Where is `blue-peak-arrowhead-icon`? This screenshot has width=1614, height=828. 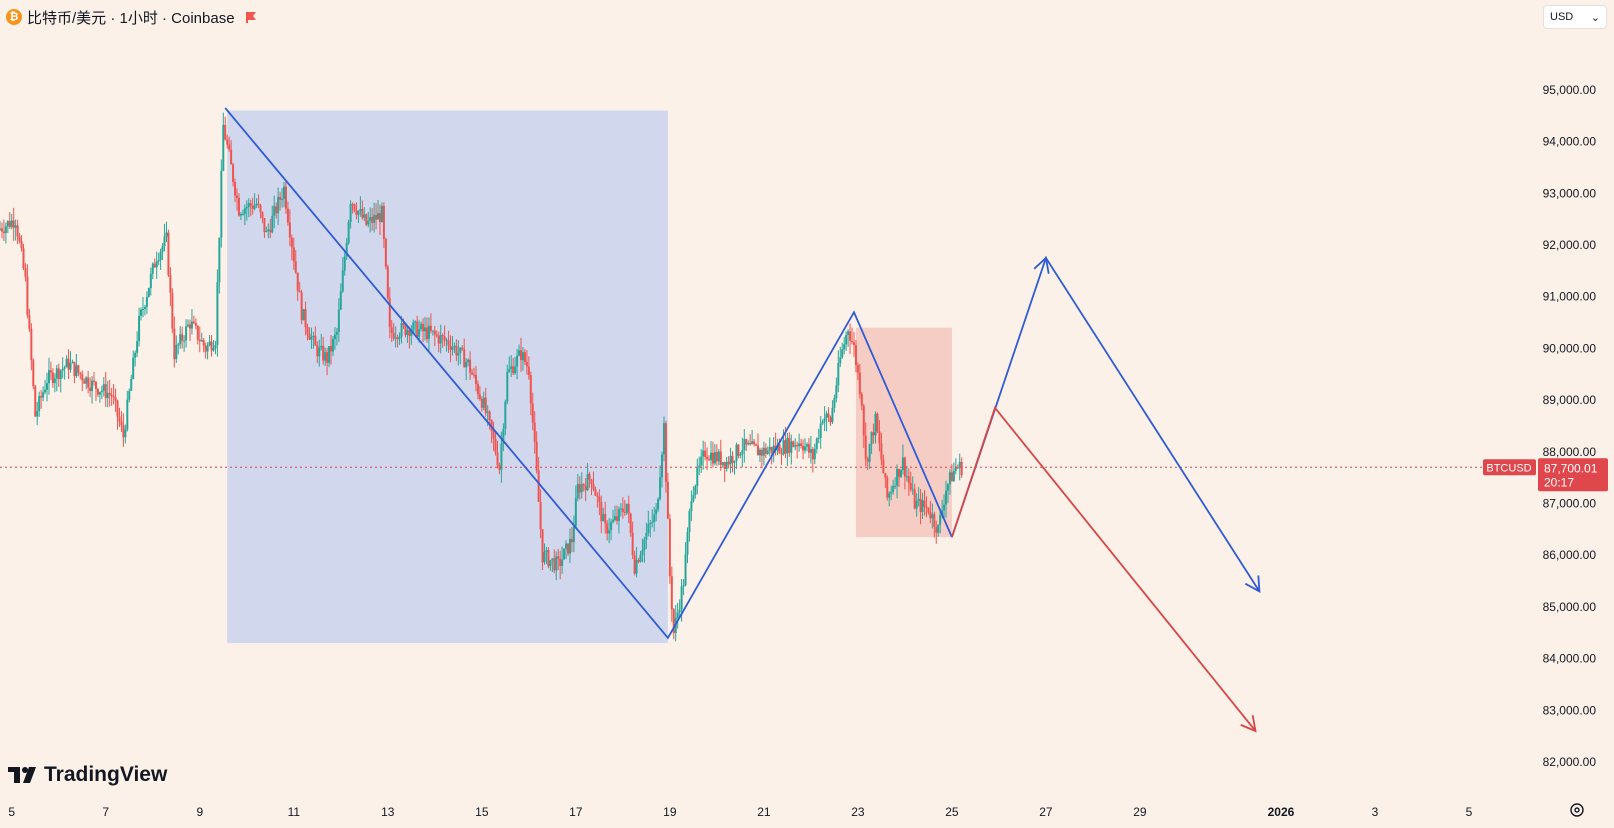
blue-peak-arrowhead-icon is located at coordinates (1041, 265).